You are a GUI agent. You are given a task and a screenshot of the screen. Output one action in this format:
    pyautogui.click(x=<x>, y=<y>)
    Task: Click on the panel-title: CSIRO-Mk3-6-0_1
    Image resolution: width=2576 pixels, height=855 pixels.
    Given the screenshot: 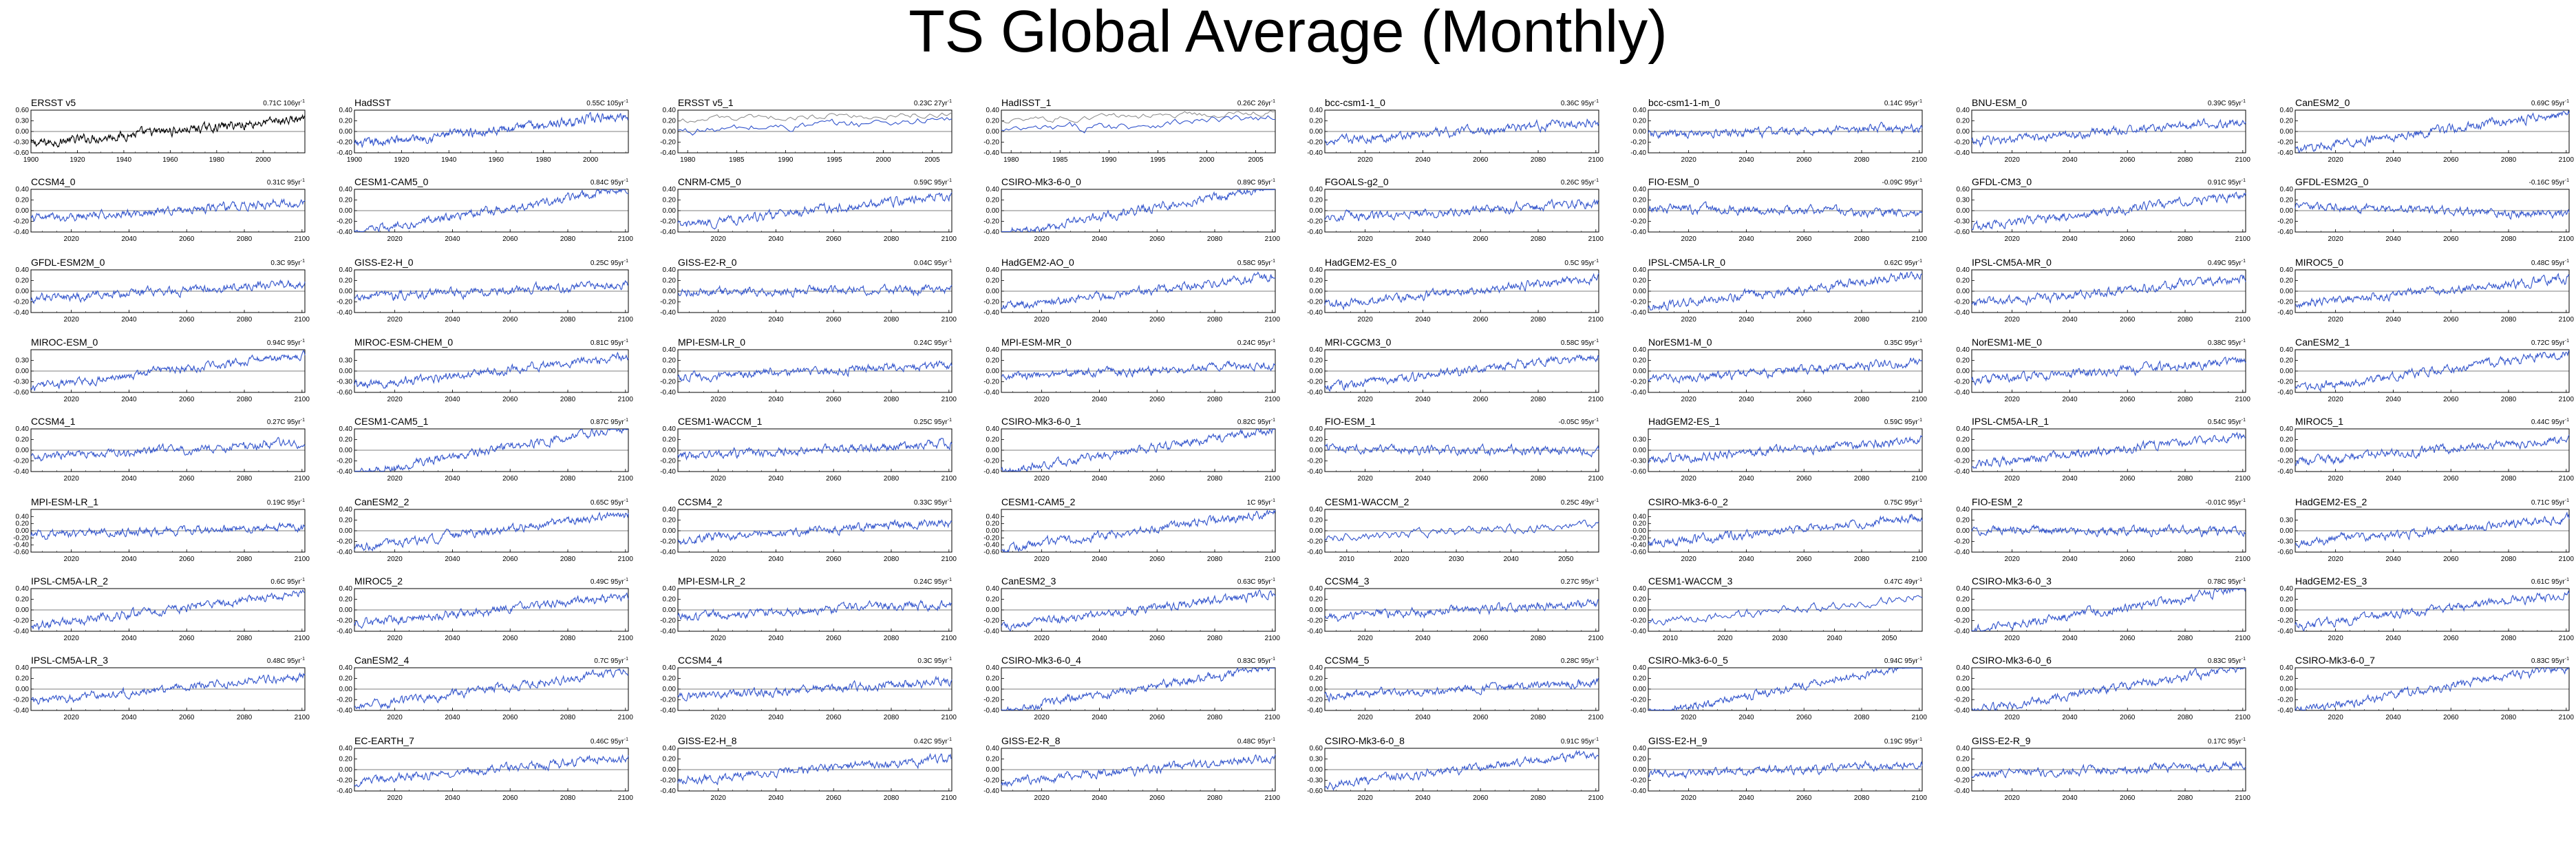 What is the action you would take?
    pyautogui.click(x=1041, y=421)
    